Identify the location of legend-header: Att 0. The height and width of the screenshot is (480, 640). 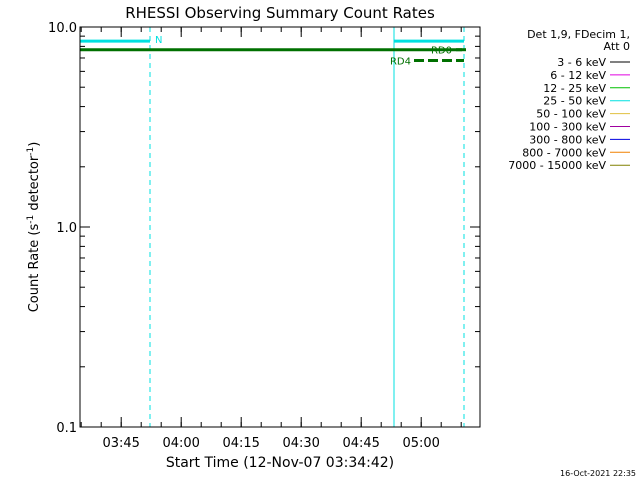
(617, 46).